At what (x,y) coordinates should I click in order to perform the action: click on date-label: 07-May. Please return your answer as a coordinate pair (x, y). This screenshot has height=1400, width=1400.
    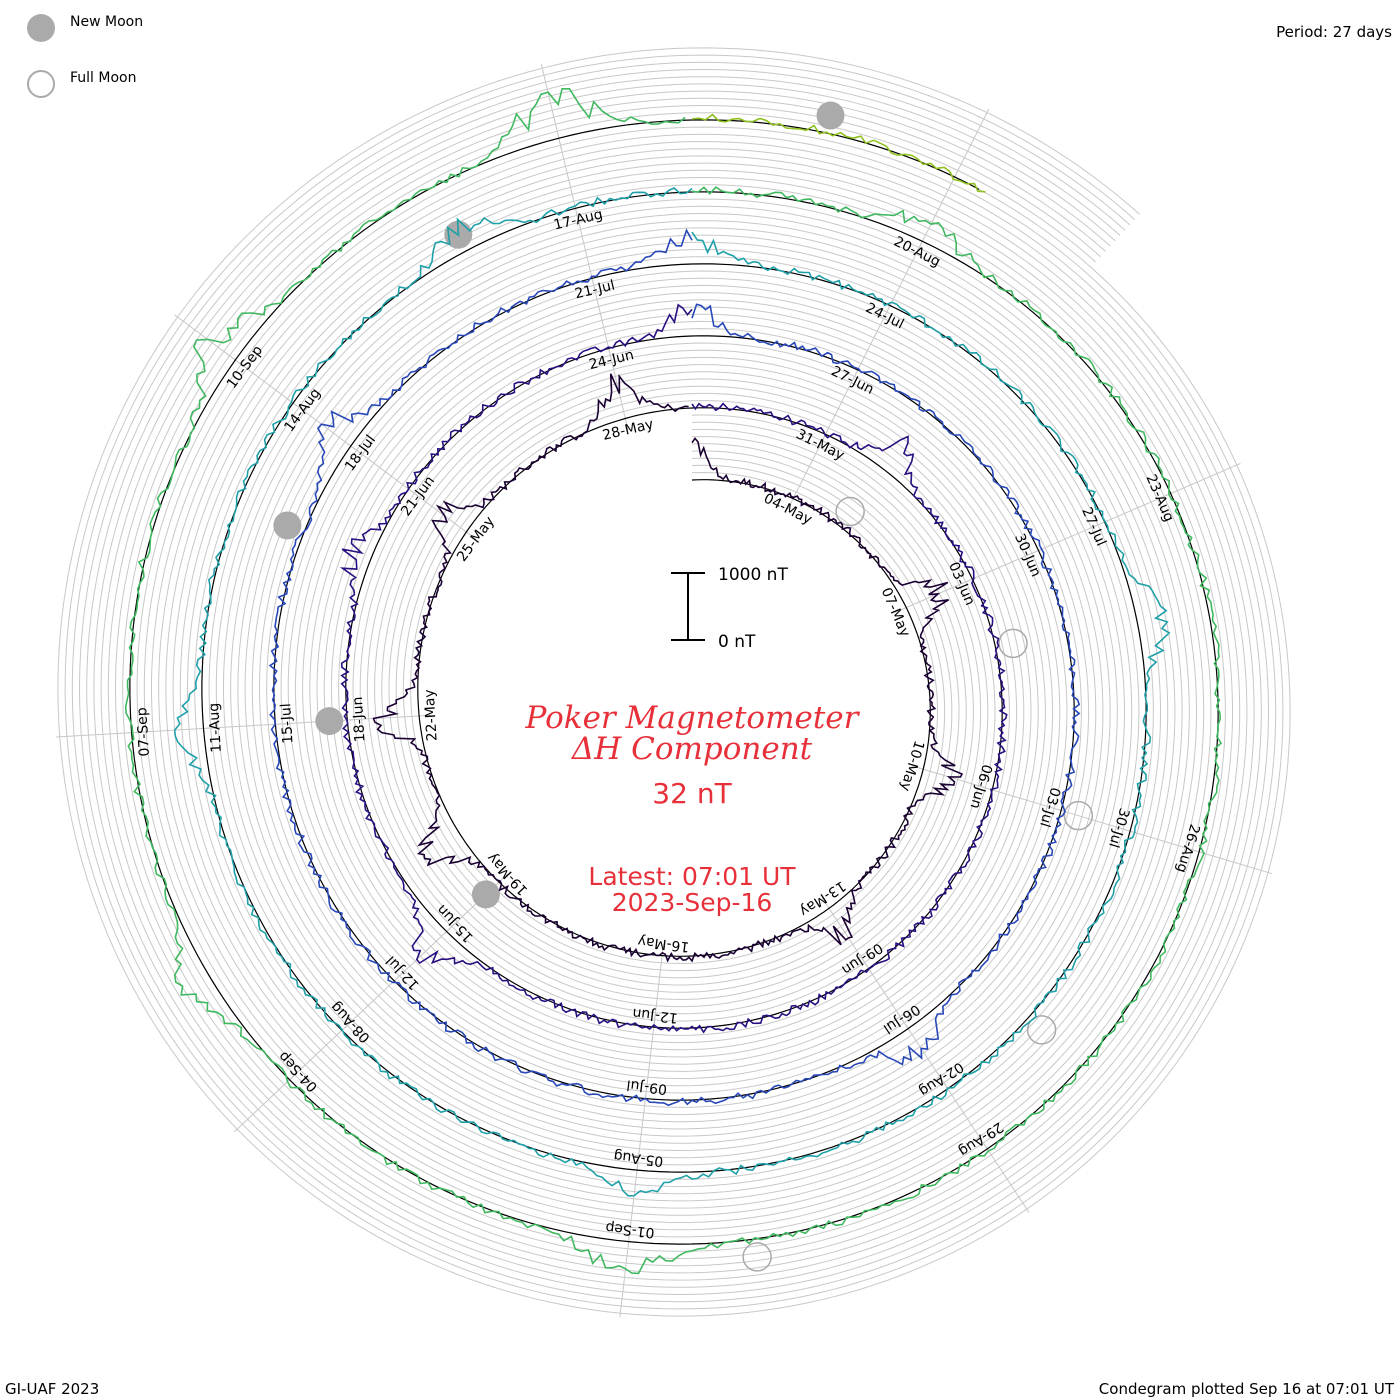
    Looking at the image, I should click on (895, 612).